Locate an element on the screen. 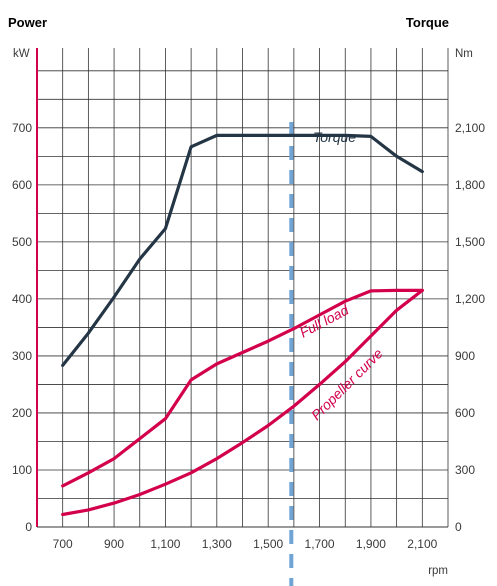 The image size is (497, 586). power-tick-label: 600 is located at coordinates (22, 185).